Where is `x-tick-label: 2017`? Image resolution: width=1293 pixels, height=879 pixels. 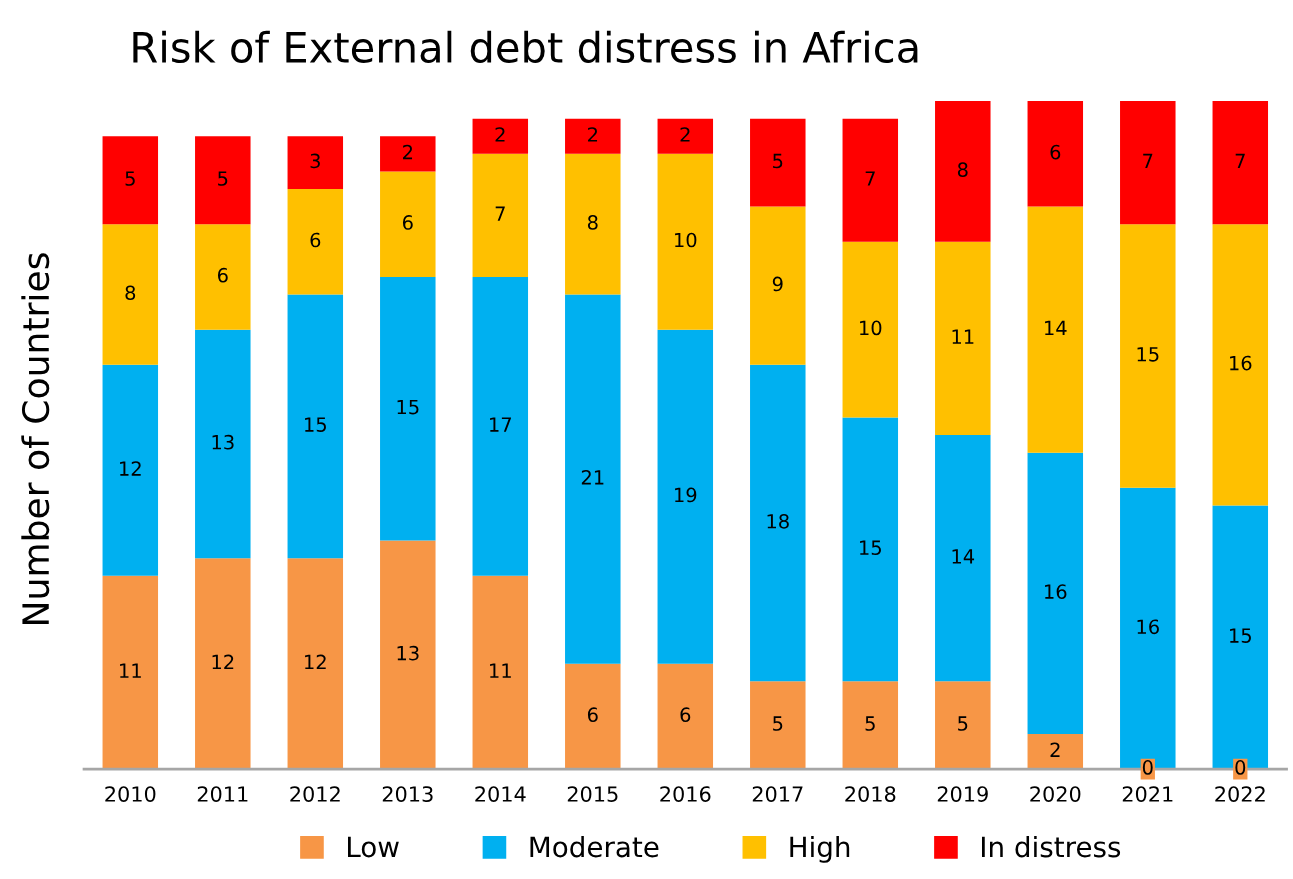
x-tick-label: 2017 is located at coordinates (777, 794).